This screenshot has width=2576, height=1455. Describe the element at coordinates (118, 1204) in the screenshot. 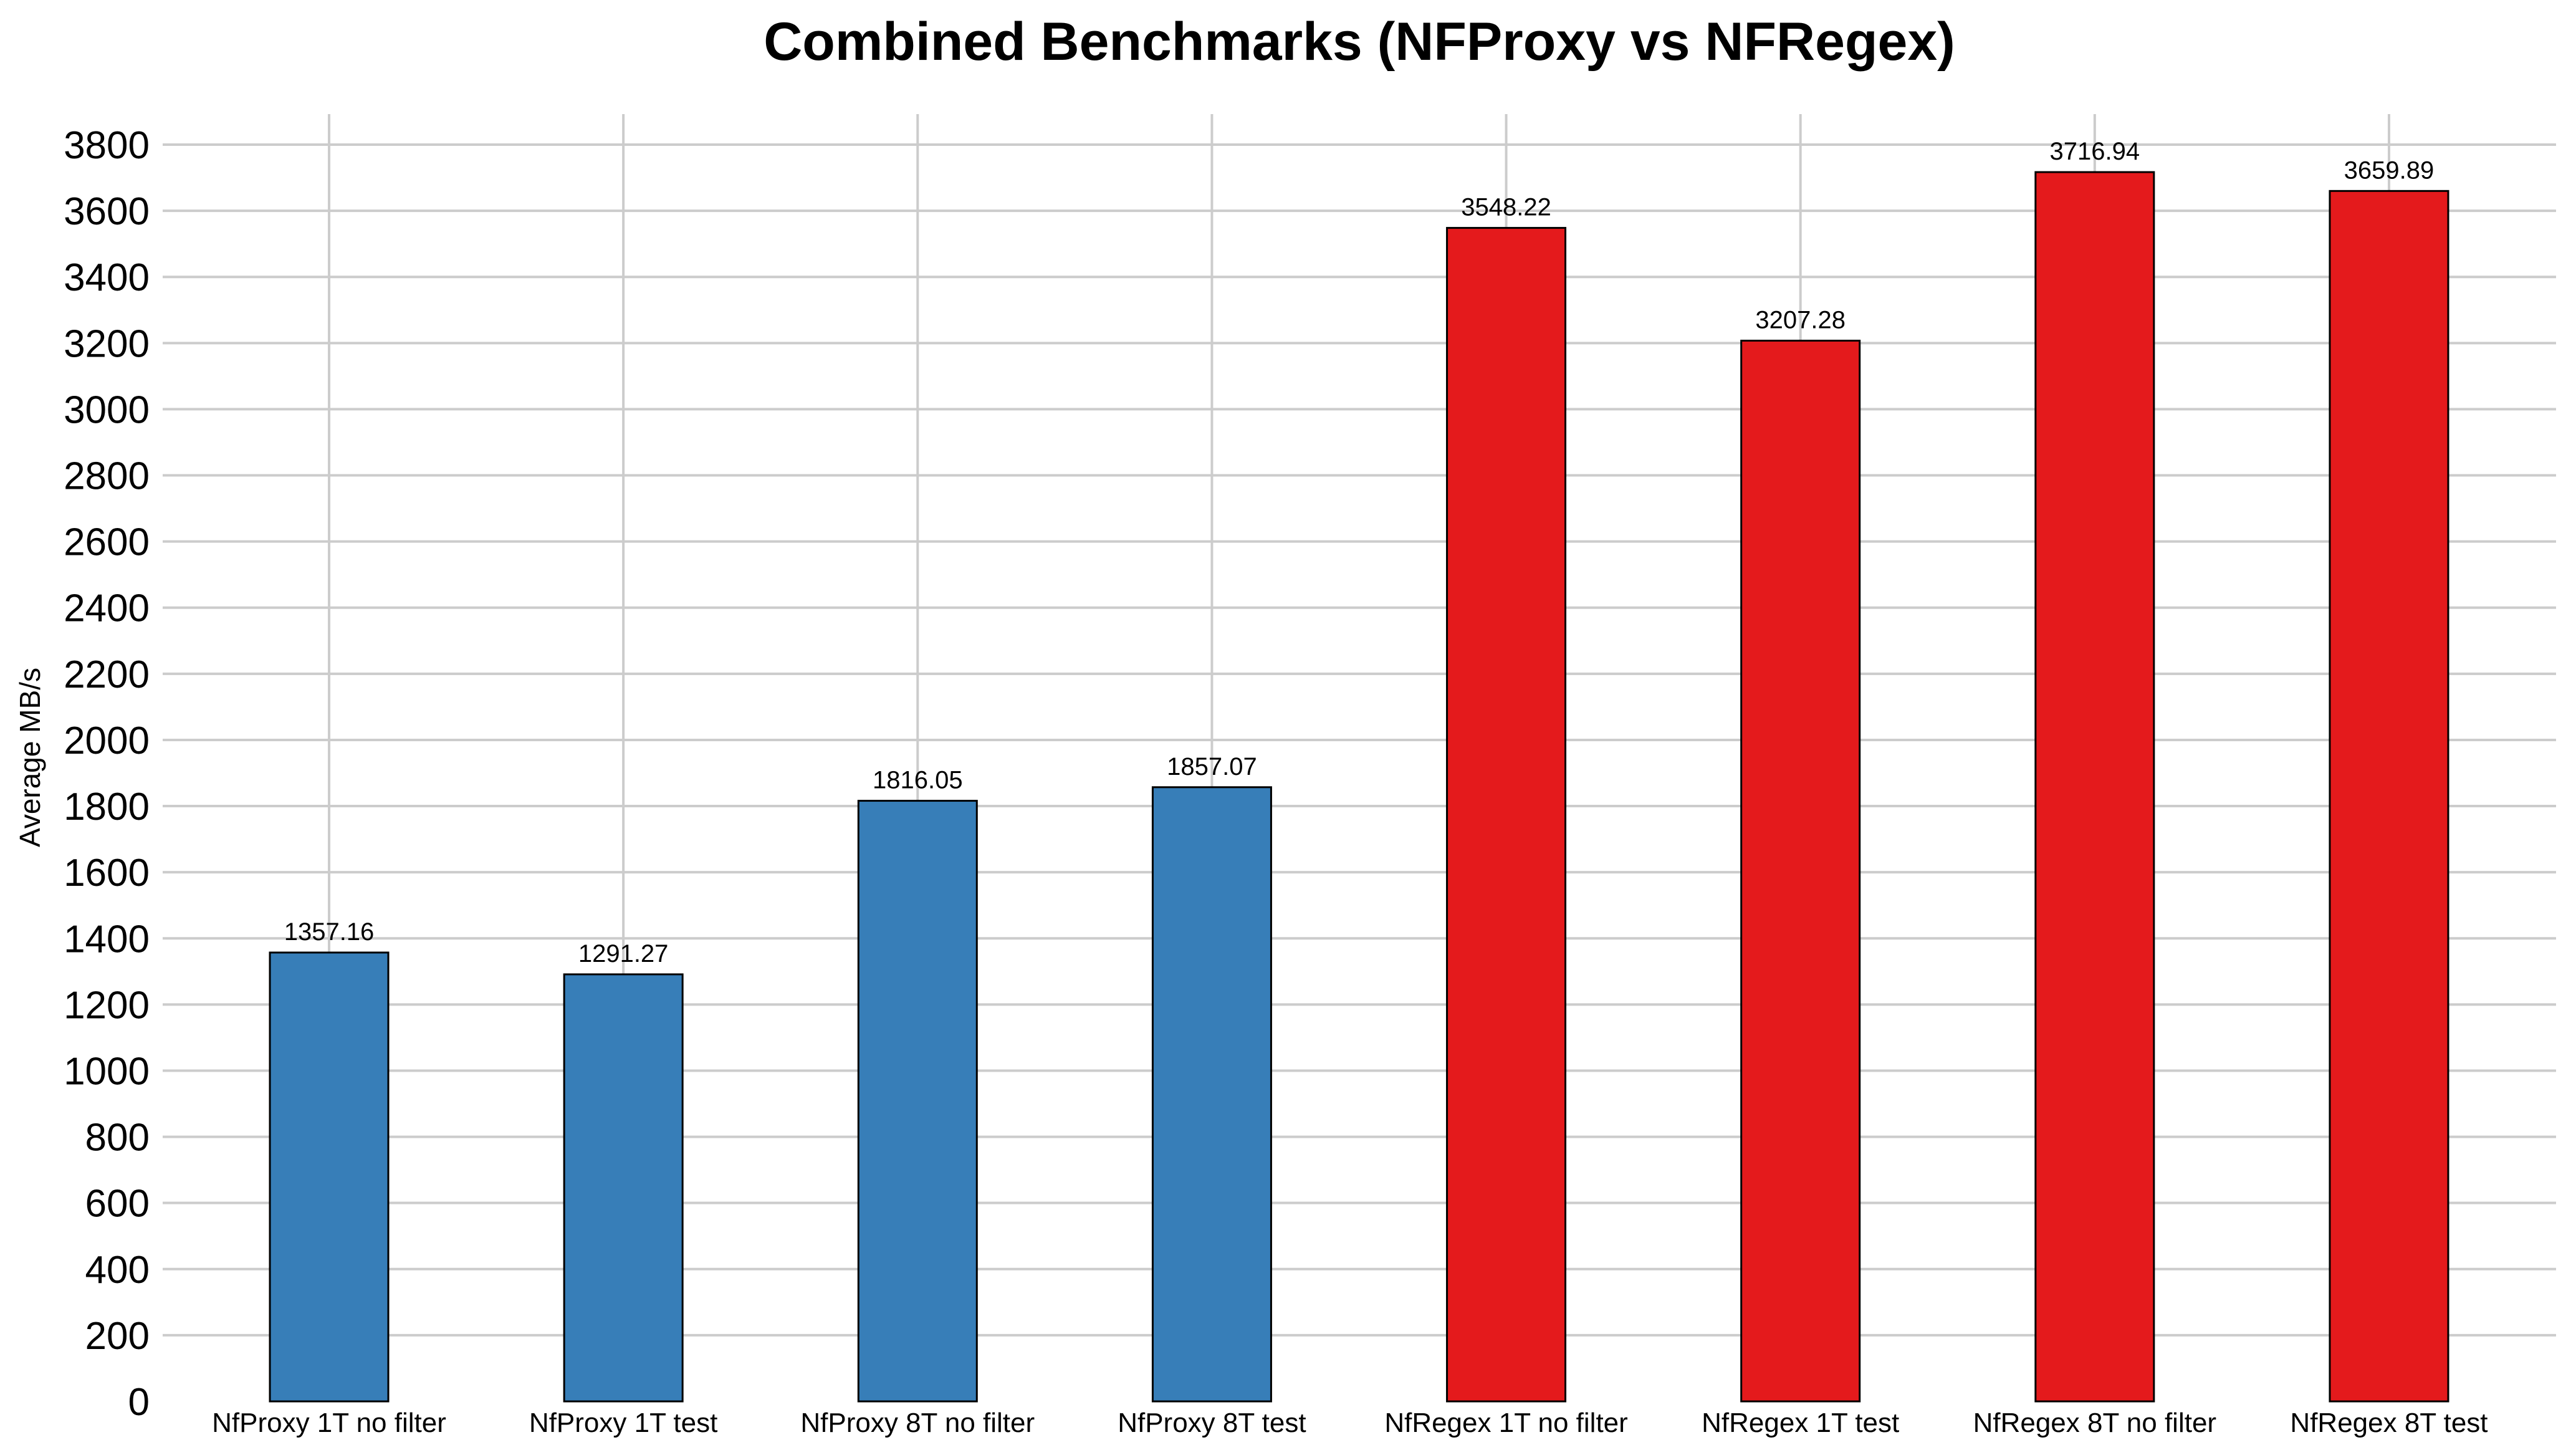

I see `y-tick-600: 600` at that location.